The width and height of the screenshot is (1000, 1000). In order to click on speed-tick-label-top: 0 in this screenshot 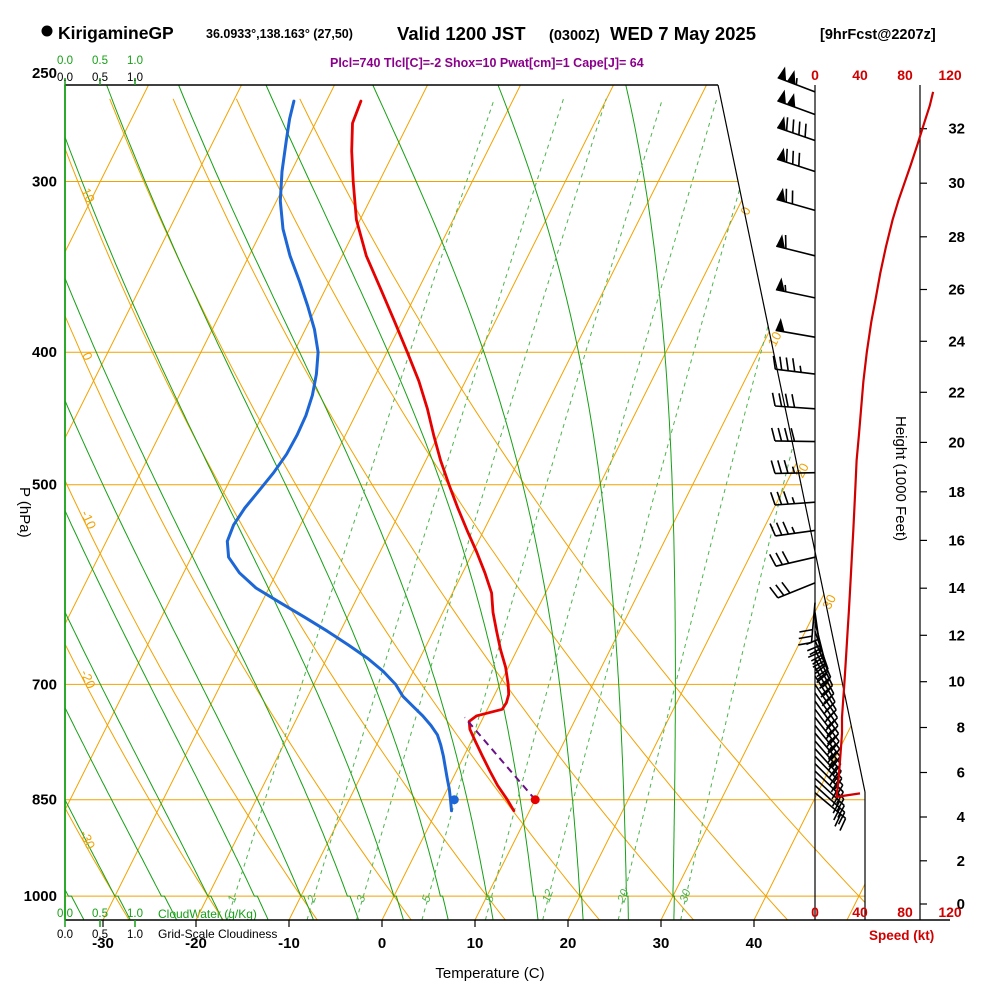, I will do `click(815, 75)`.